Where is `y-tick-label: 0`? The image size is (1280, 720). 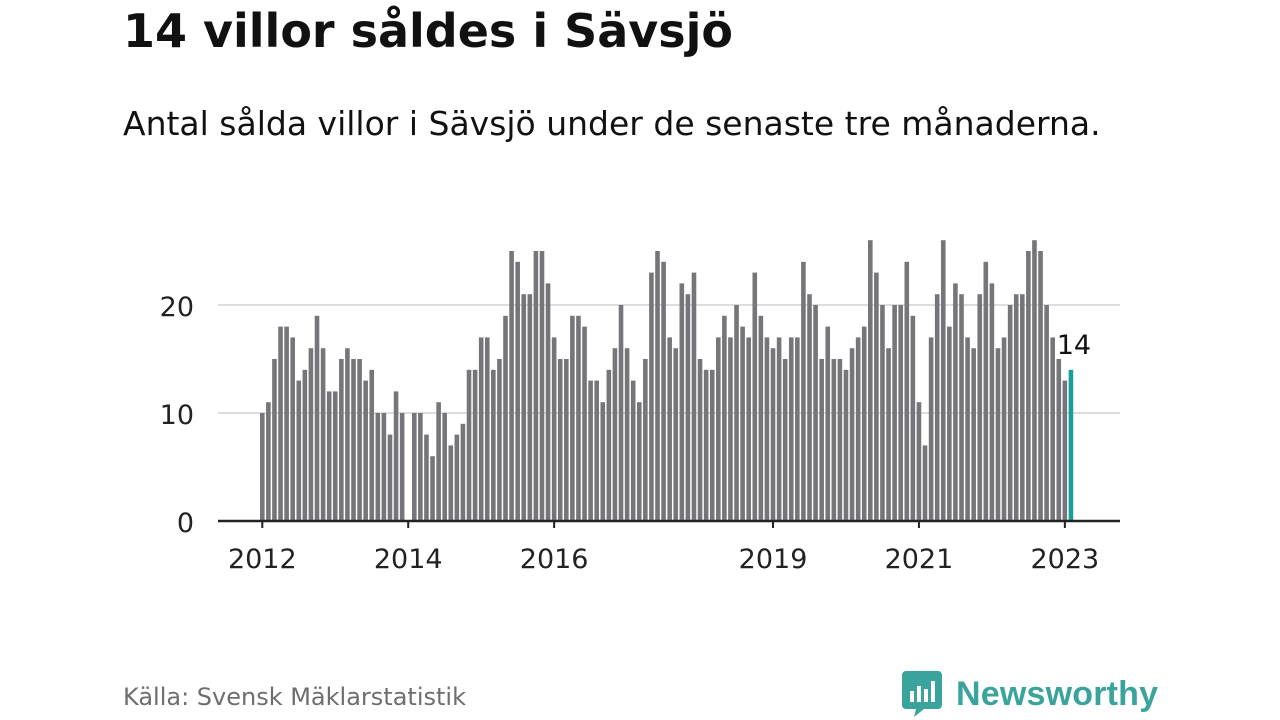
y-tick-label: 0 is located at coordinates (185, 523).